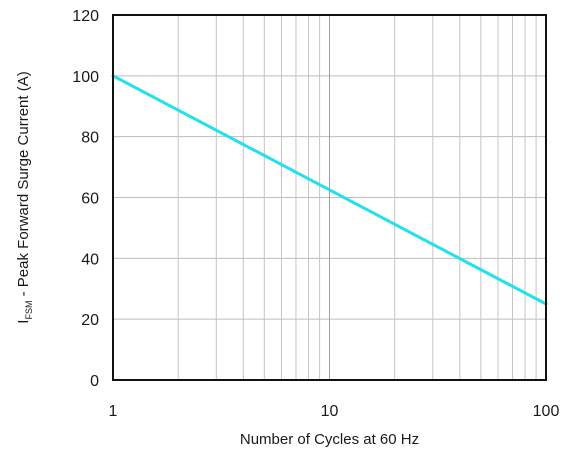  I want to click on y-axis-title-main: I, so click(23, 322).